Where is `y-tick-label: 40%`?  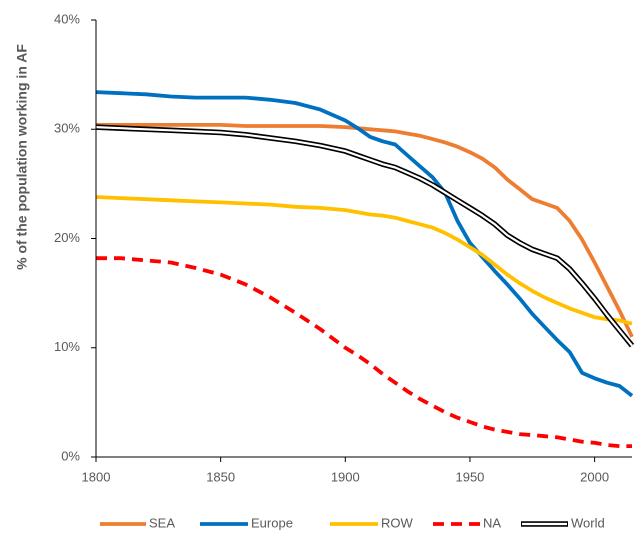 y-tick-label: 40% is located at coordinates (67, 18).